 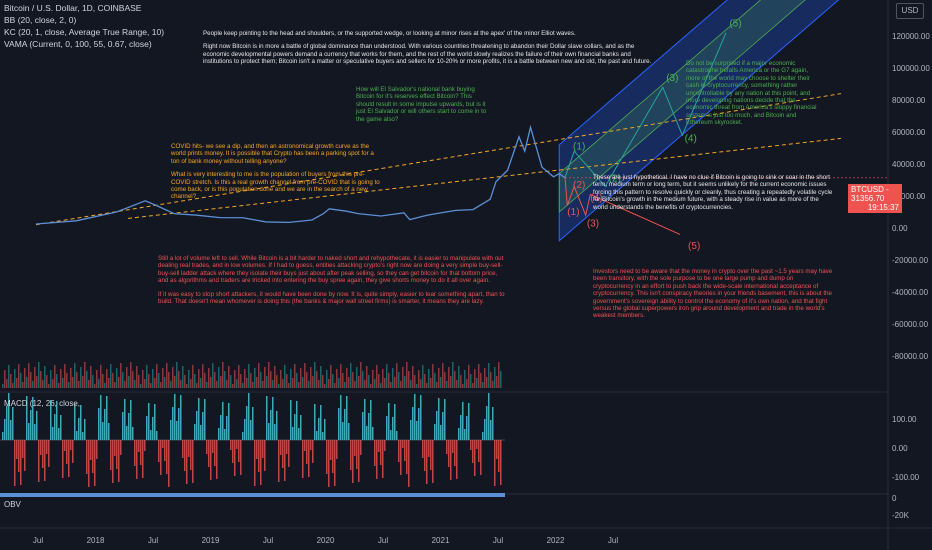 What do you see at coordinates (326, 540) in the screenshot?
I see `x-tick-label: 2020` at bounding box center [326, 540].